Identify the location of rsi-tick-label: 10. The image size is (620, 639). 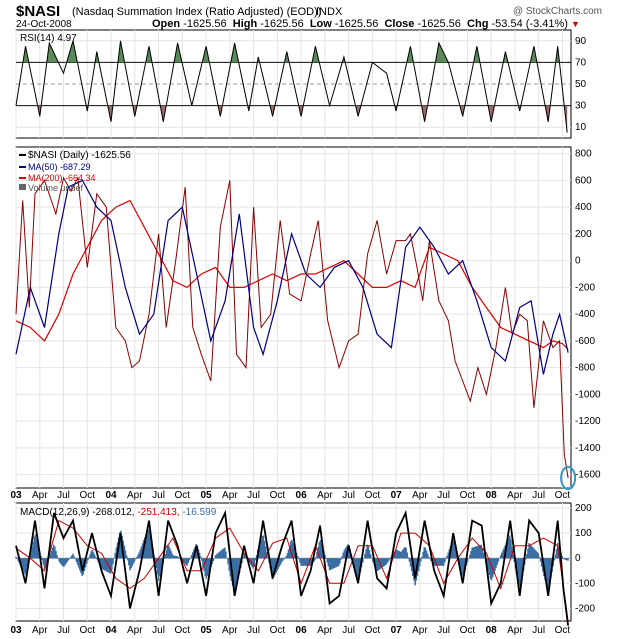
(581, 127).